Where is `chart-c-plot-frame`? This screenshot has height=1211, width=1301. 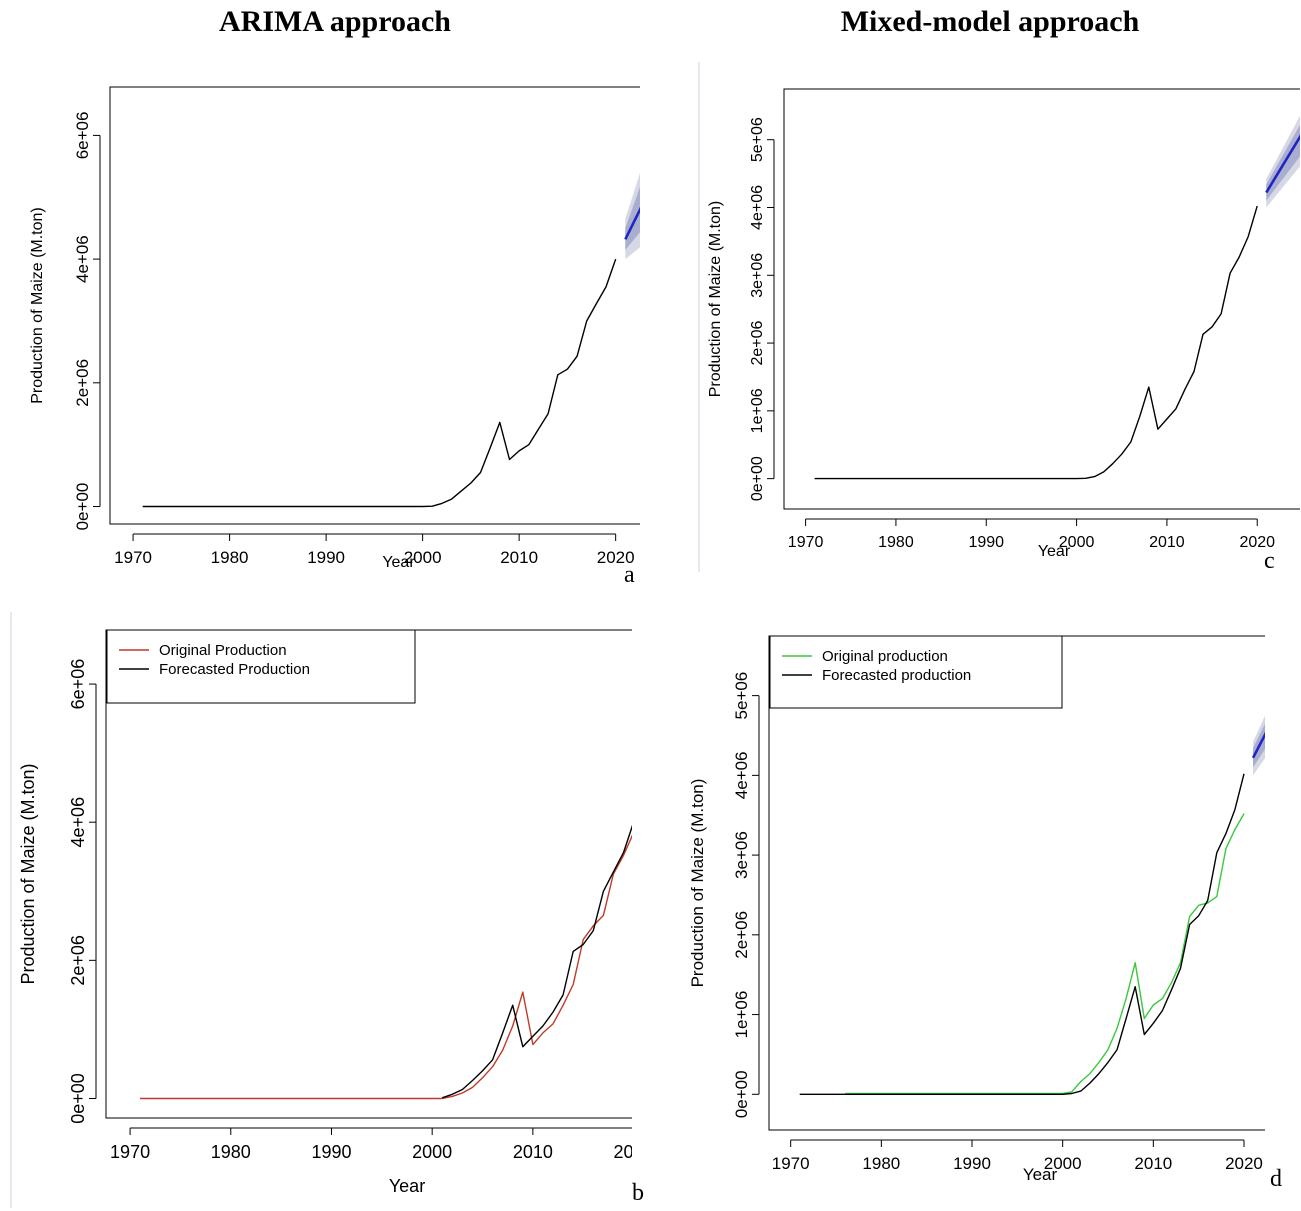
chart-c-plot-frame is located at coordinates (1041, 299).